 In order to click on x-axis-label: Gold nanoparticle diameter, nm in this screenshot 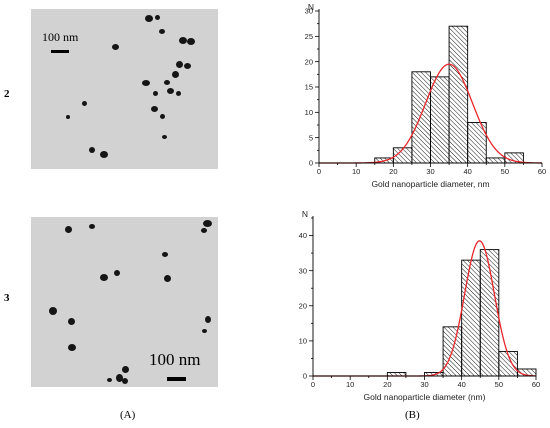, I will do `click(430, 184)`.